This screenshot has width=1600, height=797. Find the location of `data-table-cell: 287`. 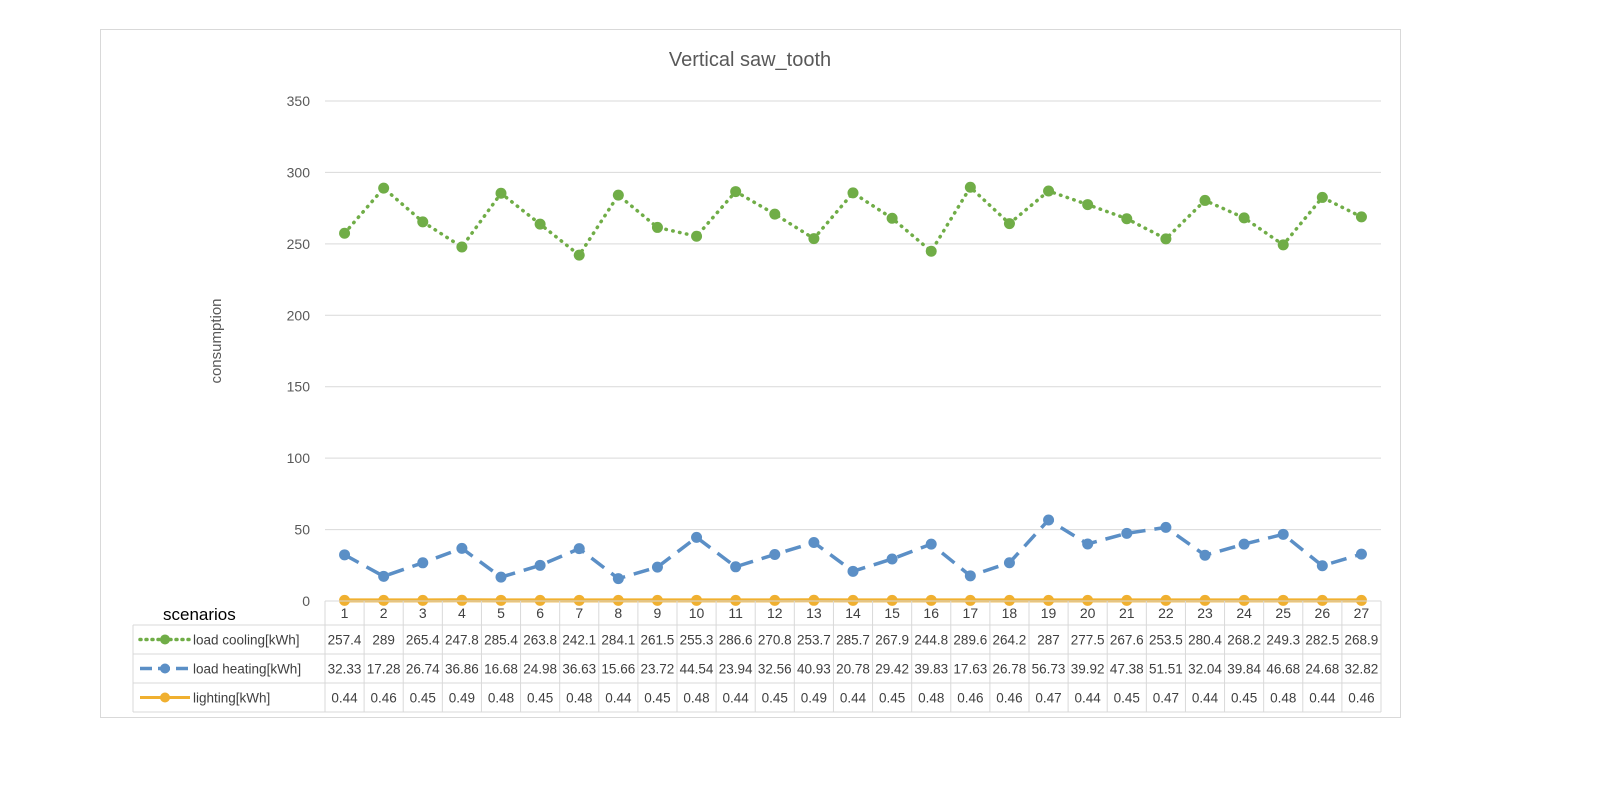

data-table-cell: 287 is located at coordinates (1048, 640).